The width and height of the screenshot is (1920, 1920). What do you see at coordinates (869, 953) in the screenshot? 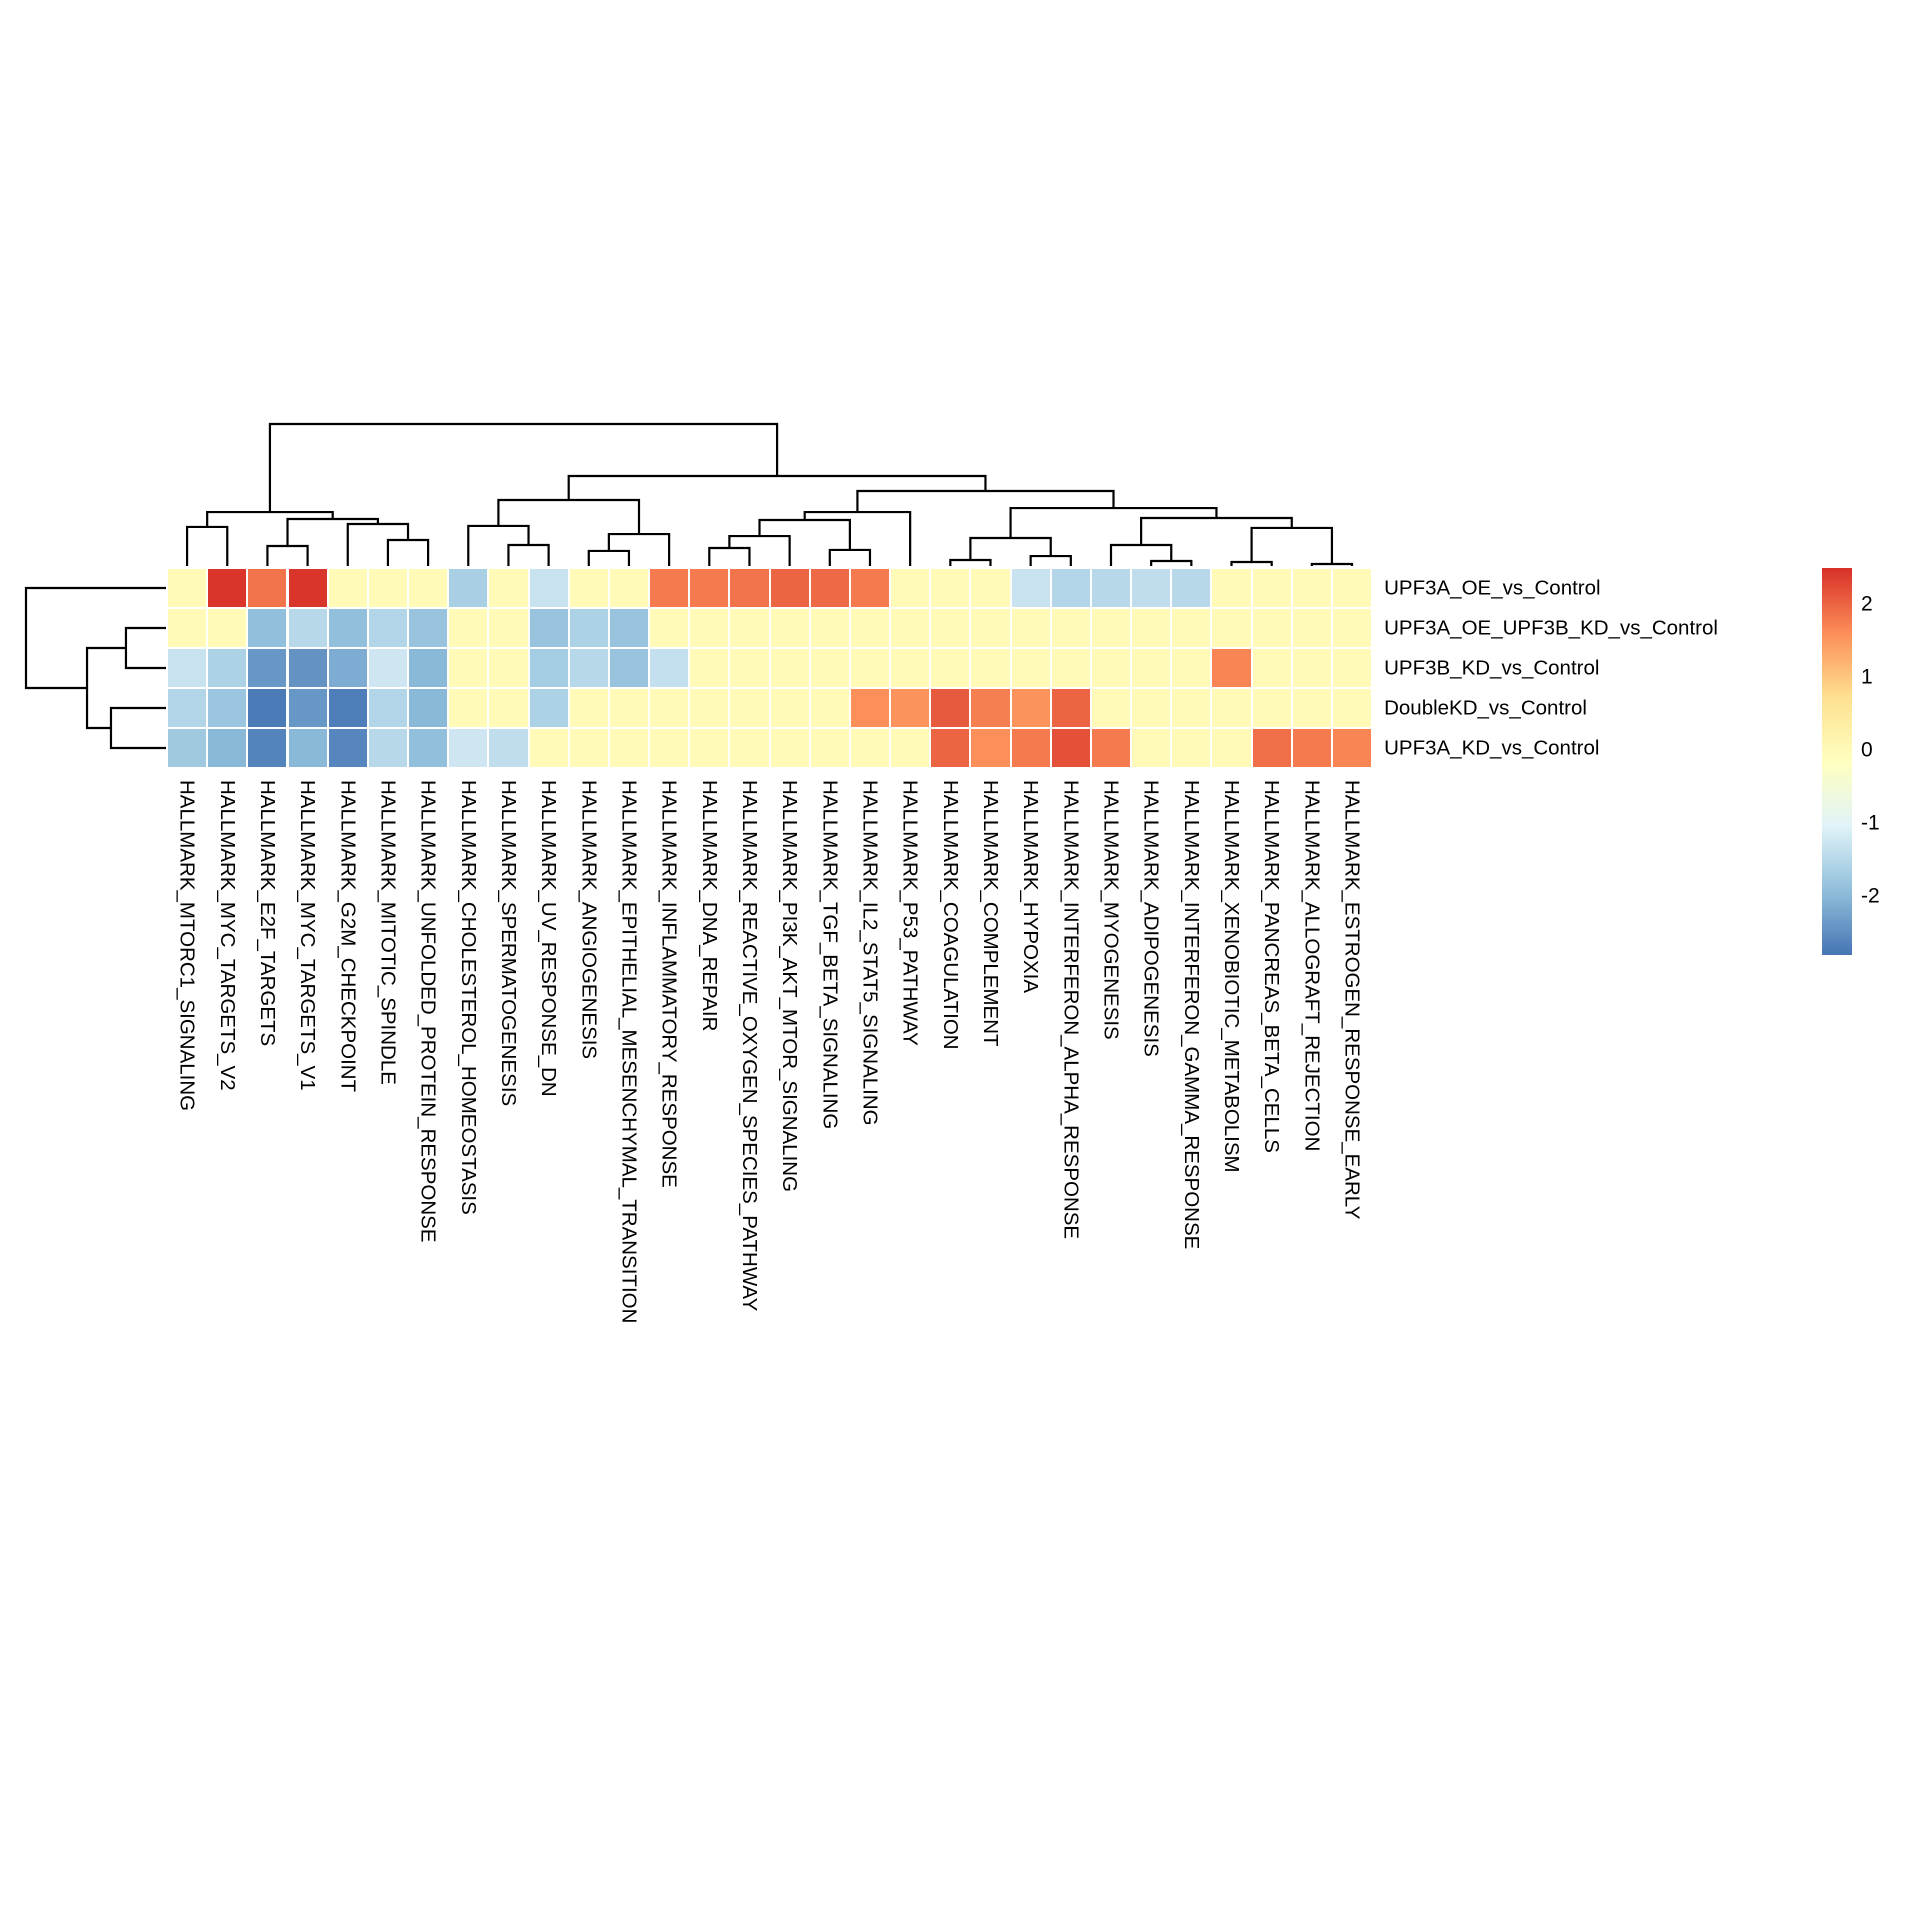
I see `col-label: HALLMARK_IL2_STAT5_SIGNALING` at bounding box center [869, 953].